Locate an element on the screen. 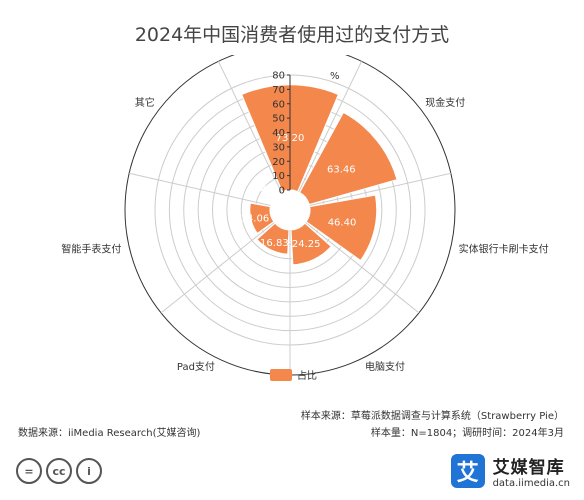  value-label: 63.46 is located at coordinates (341, 170).